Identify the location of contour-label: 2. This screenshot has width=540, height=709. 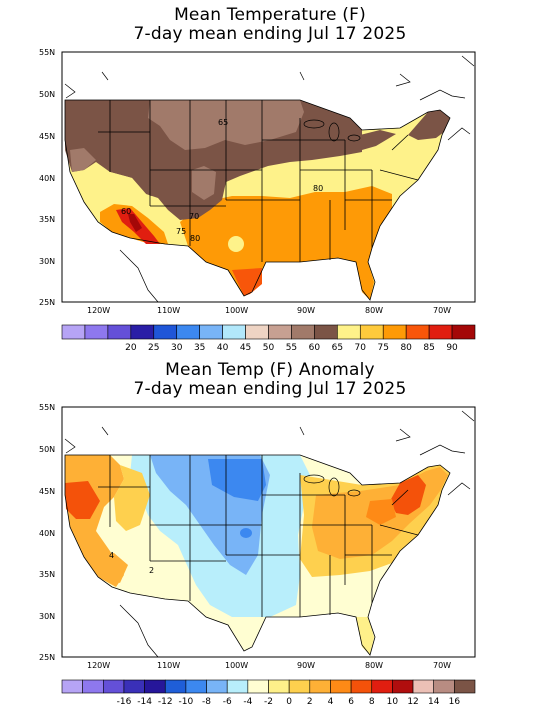
(151, 570).